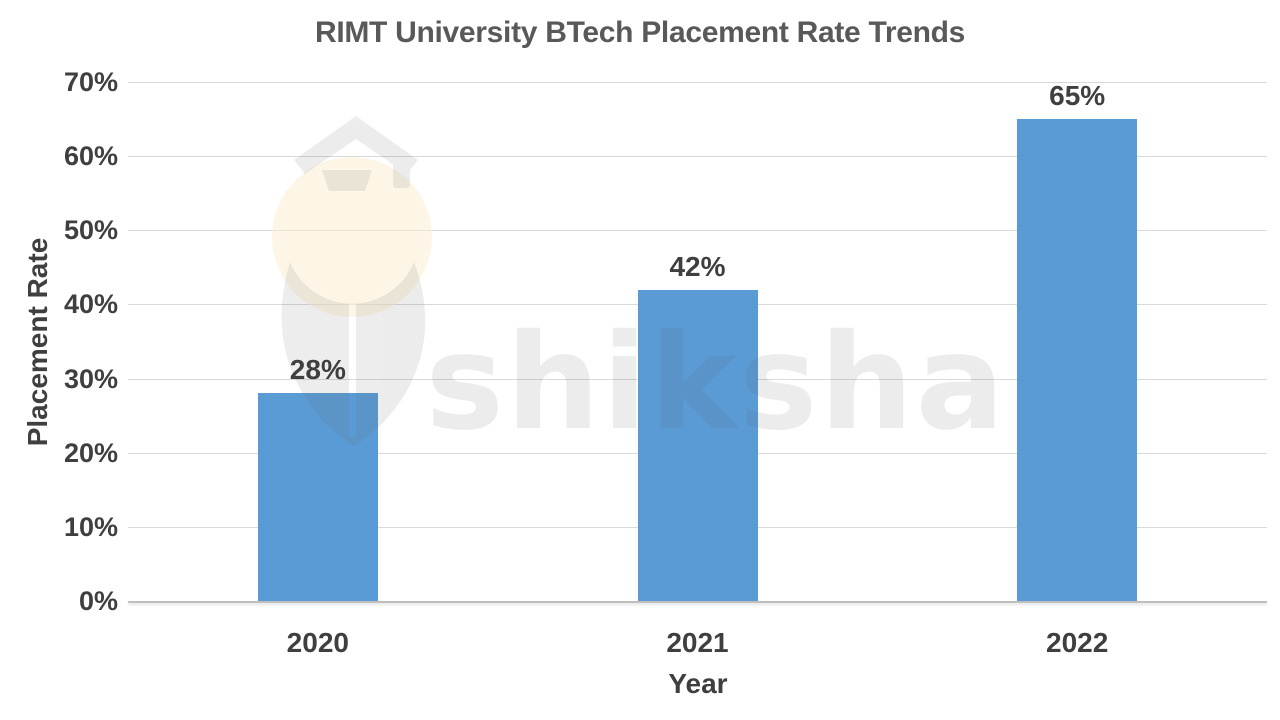  Describe the element at coordinates (90, 156) in the screenshot. I see `y-tick-label: 60%` at that location.